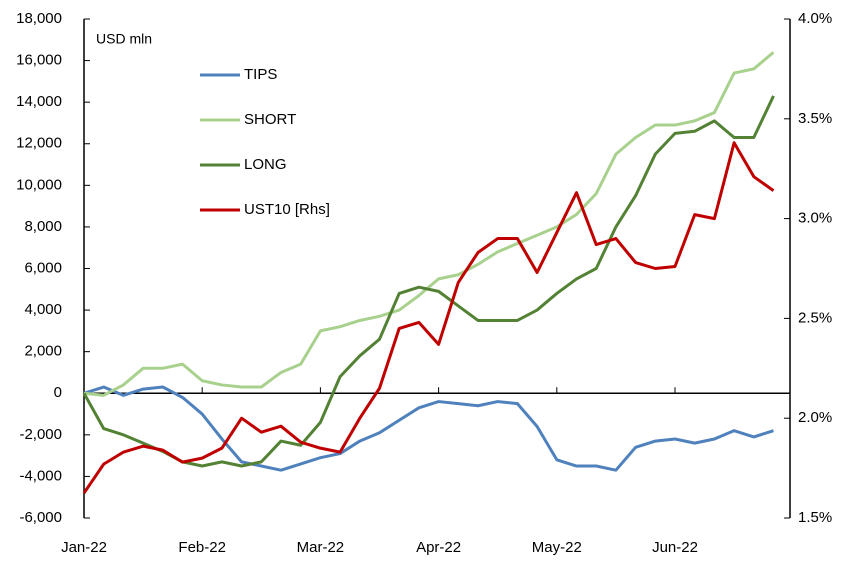  Describe the element at coordinates (321, 547) in the screenshot. I see `x-tick-label: Mar-22` at that location.